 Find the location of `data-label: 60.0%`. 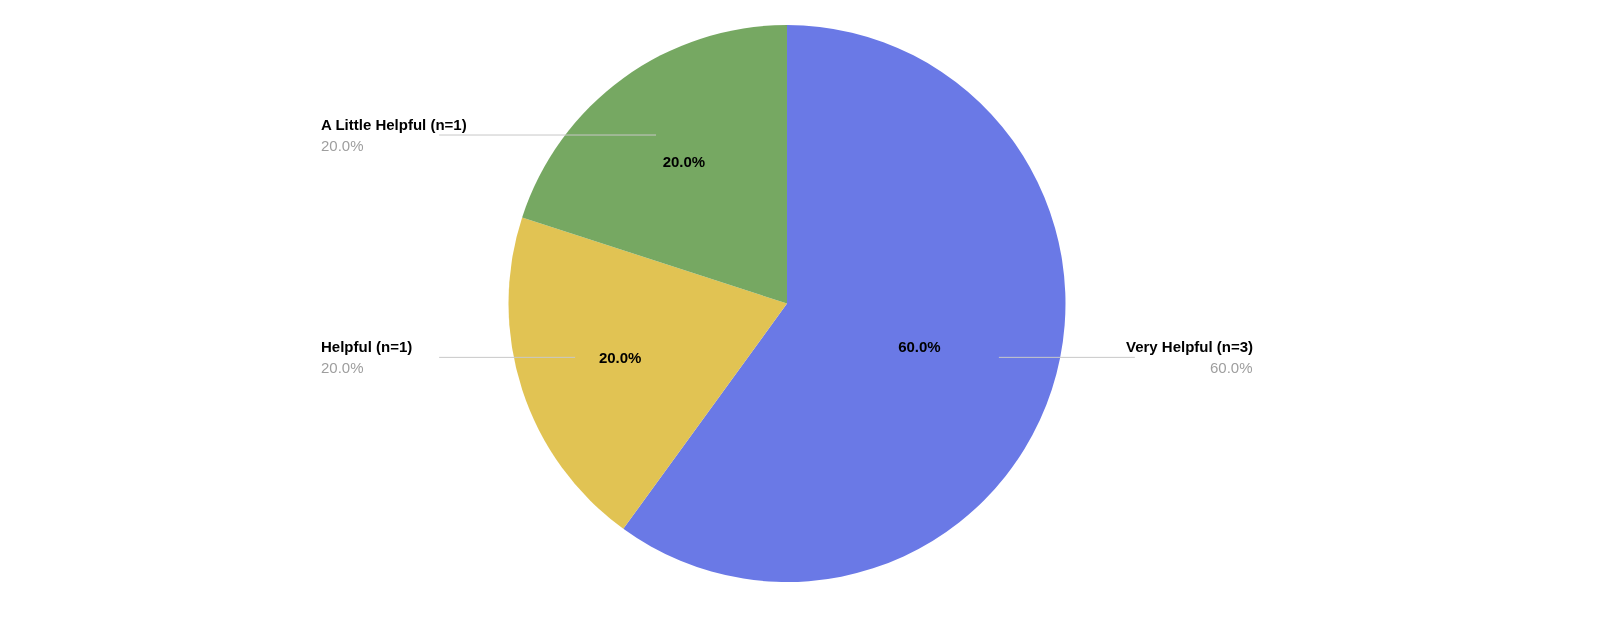

data-label: 60.0% is located at coordinates (919, 347).